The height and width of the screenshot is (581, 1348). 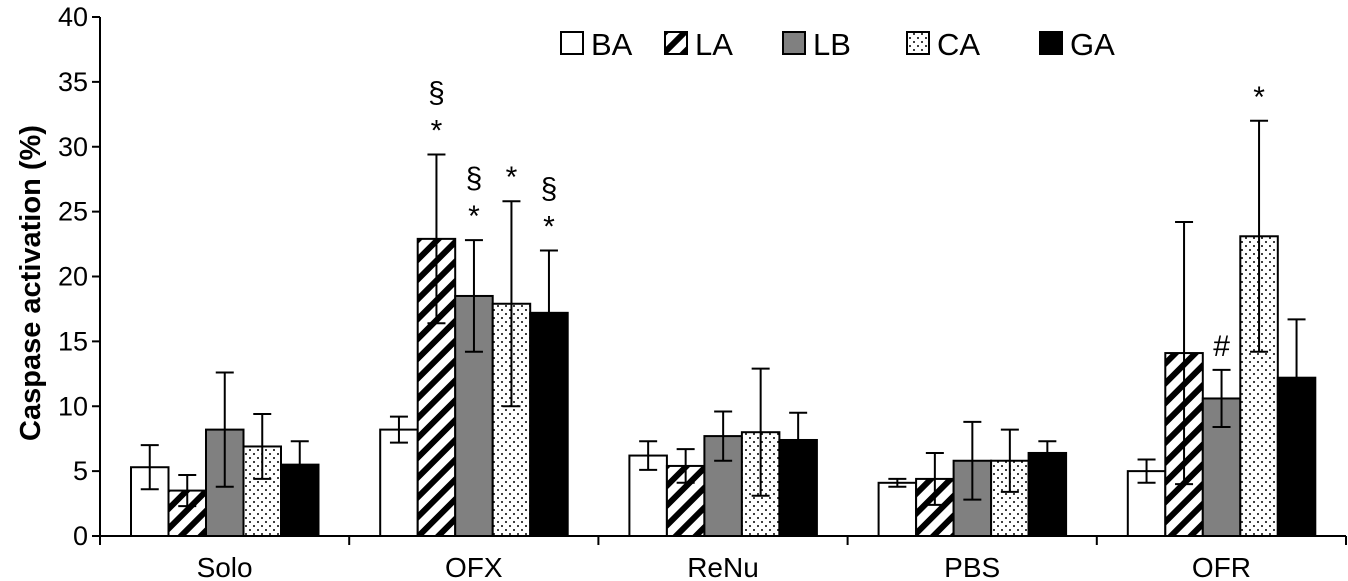 I want to click on x-tick-label: OFR, so click(x=1221, y=566).